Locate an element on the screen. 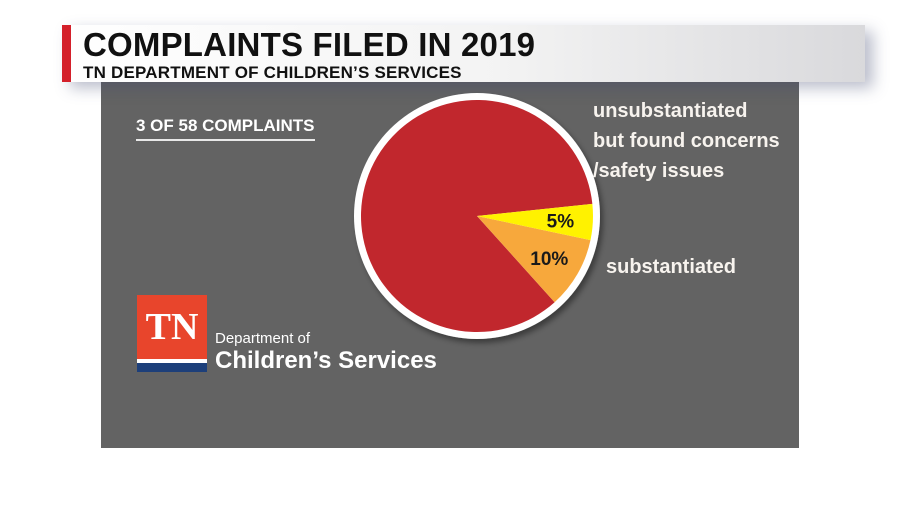 This screenshot has height=506, width=900. page-title: COMPLAINTS FILED IN 2019 is located at coordinates (309, 44).